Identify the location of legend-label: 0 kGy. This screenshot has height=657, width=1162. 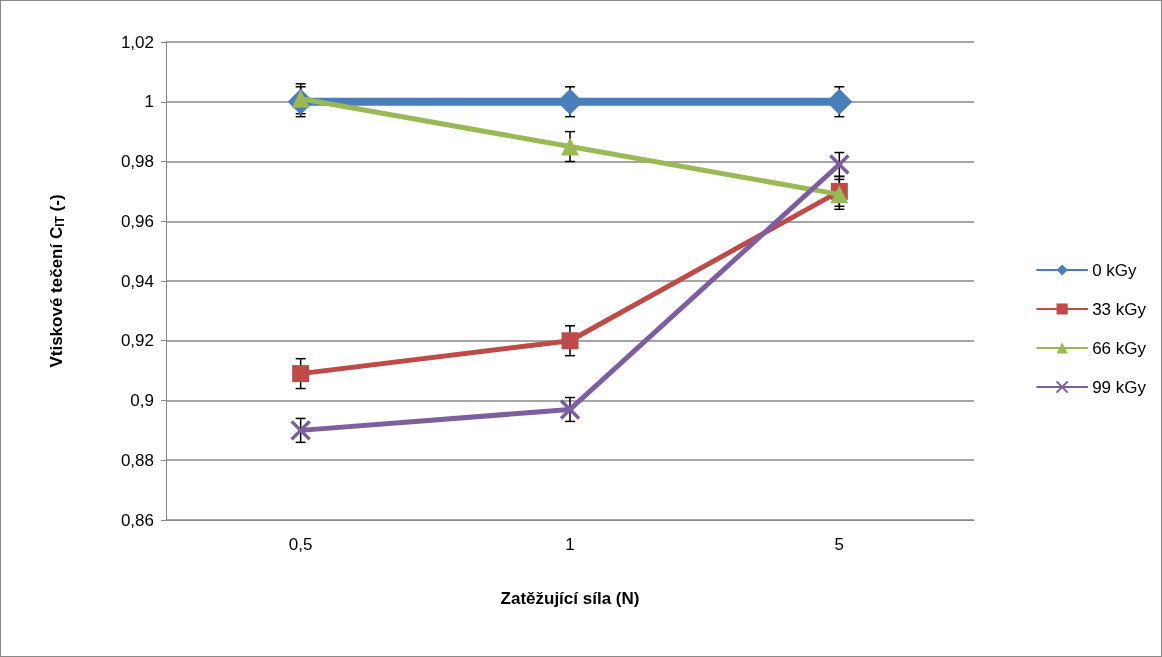
(1115, 270).